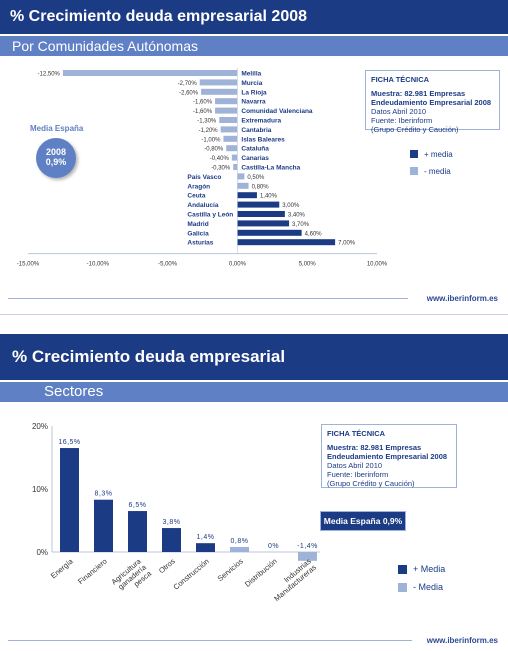 Image resolution: width=508 pixels, height=651 pixels. What do you see at coordinates (28, 265) in the screenshot?
I see `tick-label: -15,00%` at bounding box center [28, 265].